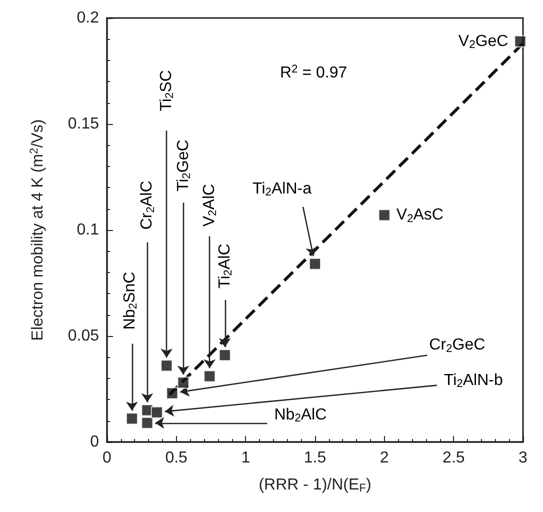  I want to click on x-tick-label: 1, so click(245, 458).